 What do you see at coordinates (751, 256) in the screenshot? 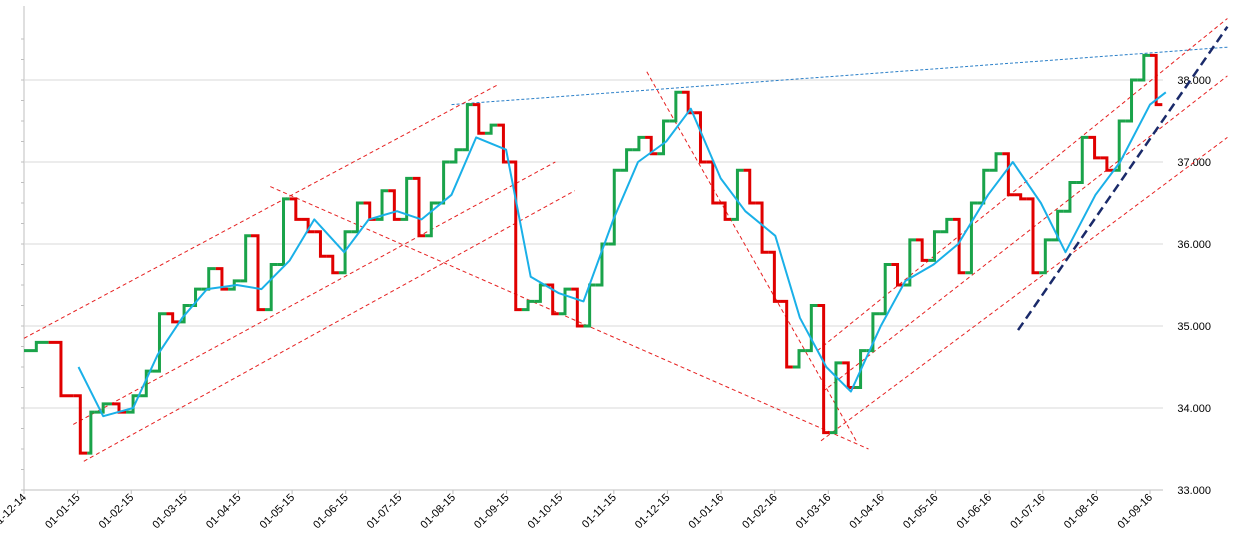
I see `channel-line` at bounding box center [751, 256].